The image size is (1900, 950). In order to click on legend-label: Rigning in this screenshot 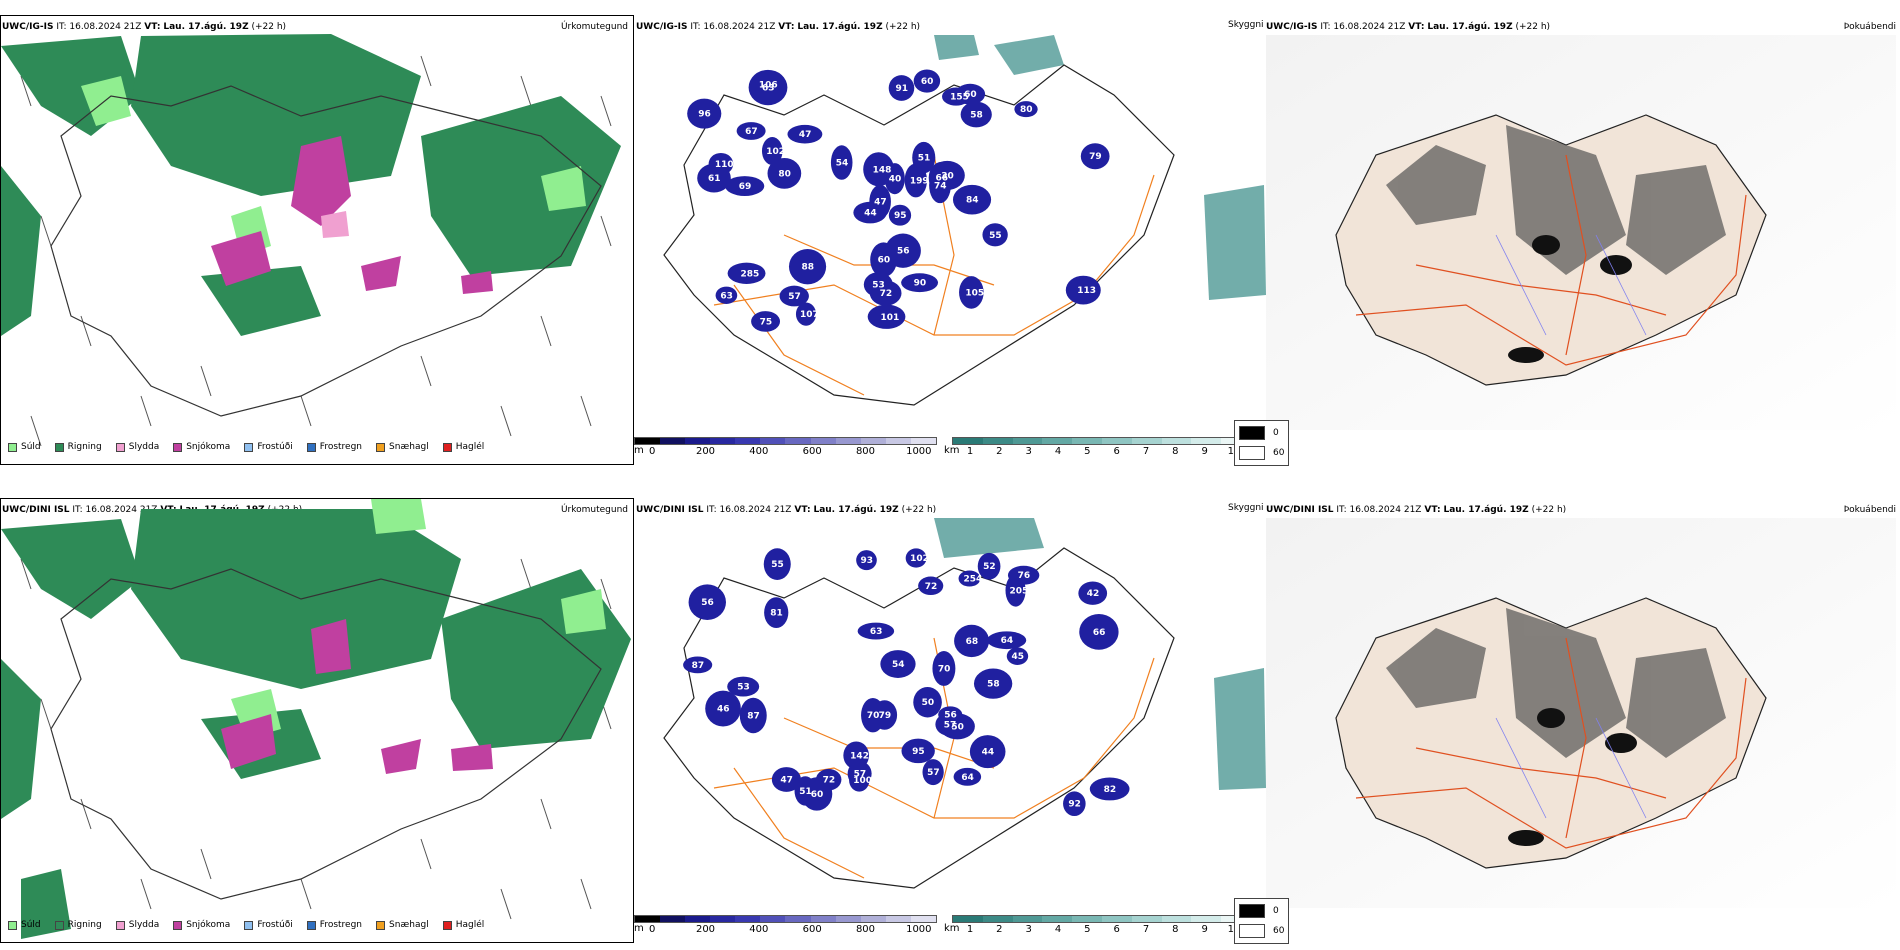, I will do `click(84, 925)`.